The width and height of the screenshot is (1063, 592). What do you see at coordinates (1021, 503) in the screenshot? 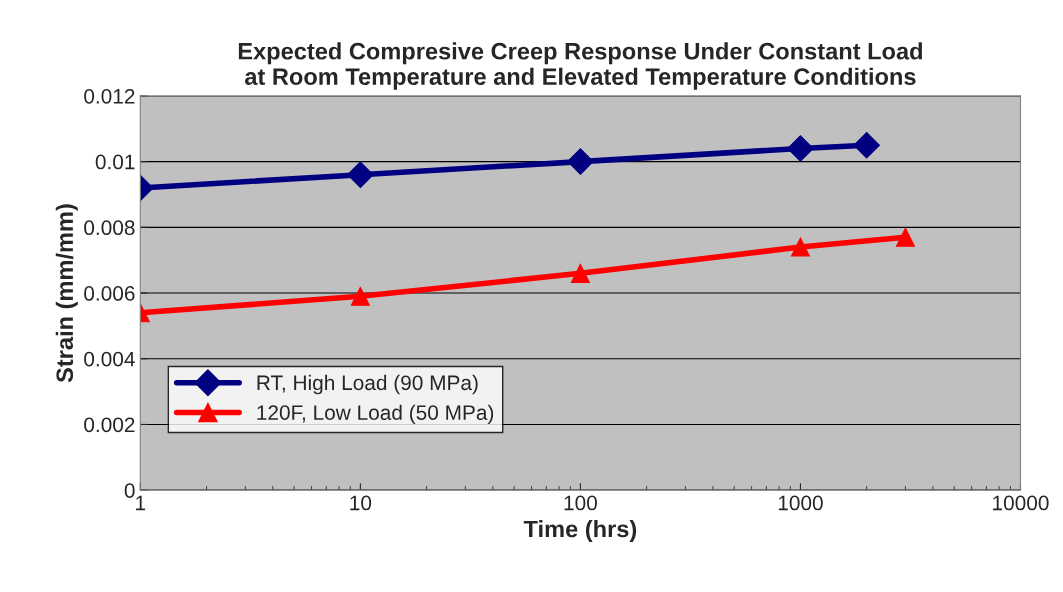
I see `x-tick-label: 10000` at bounding box center [1021, 503].